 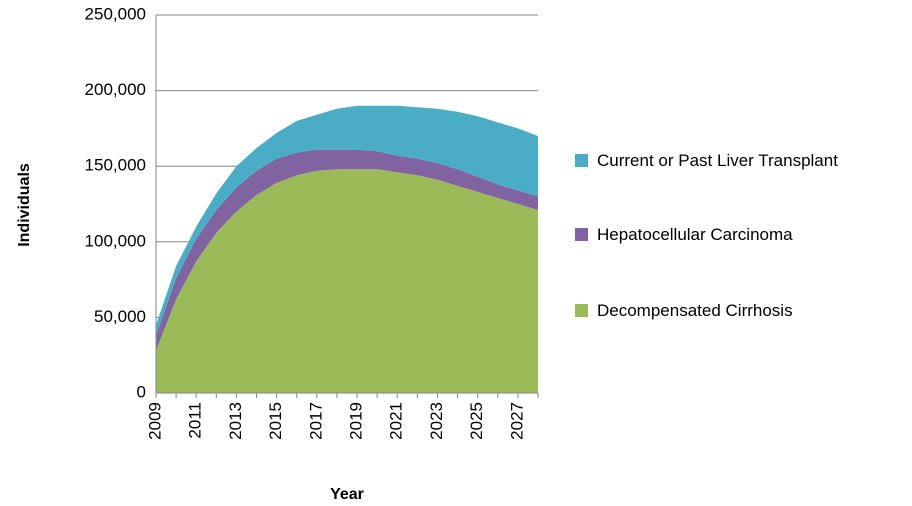 I want to click on legend-label: Decompensated Cirrhosis, so click(x=695, y=310).